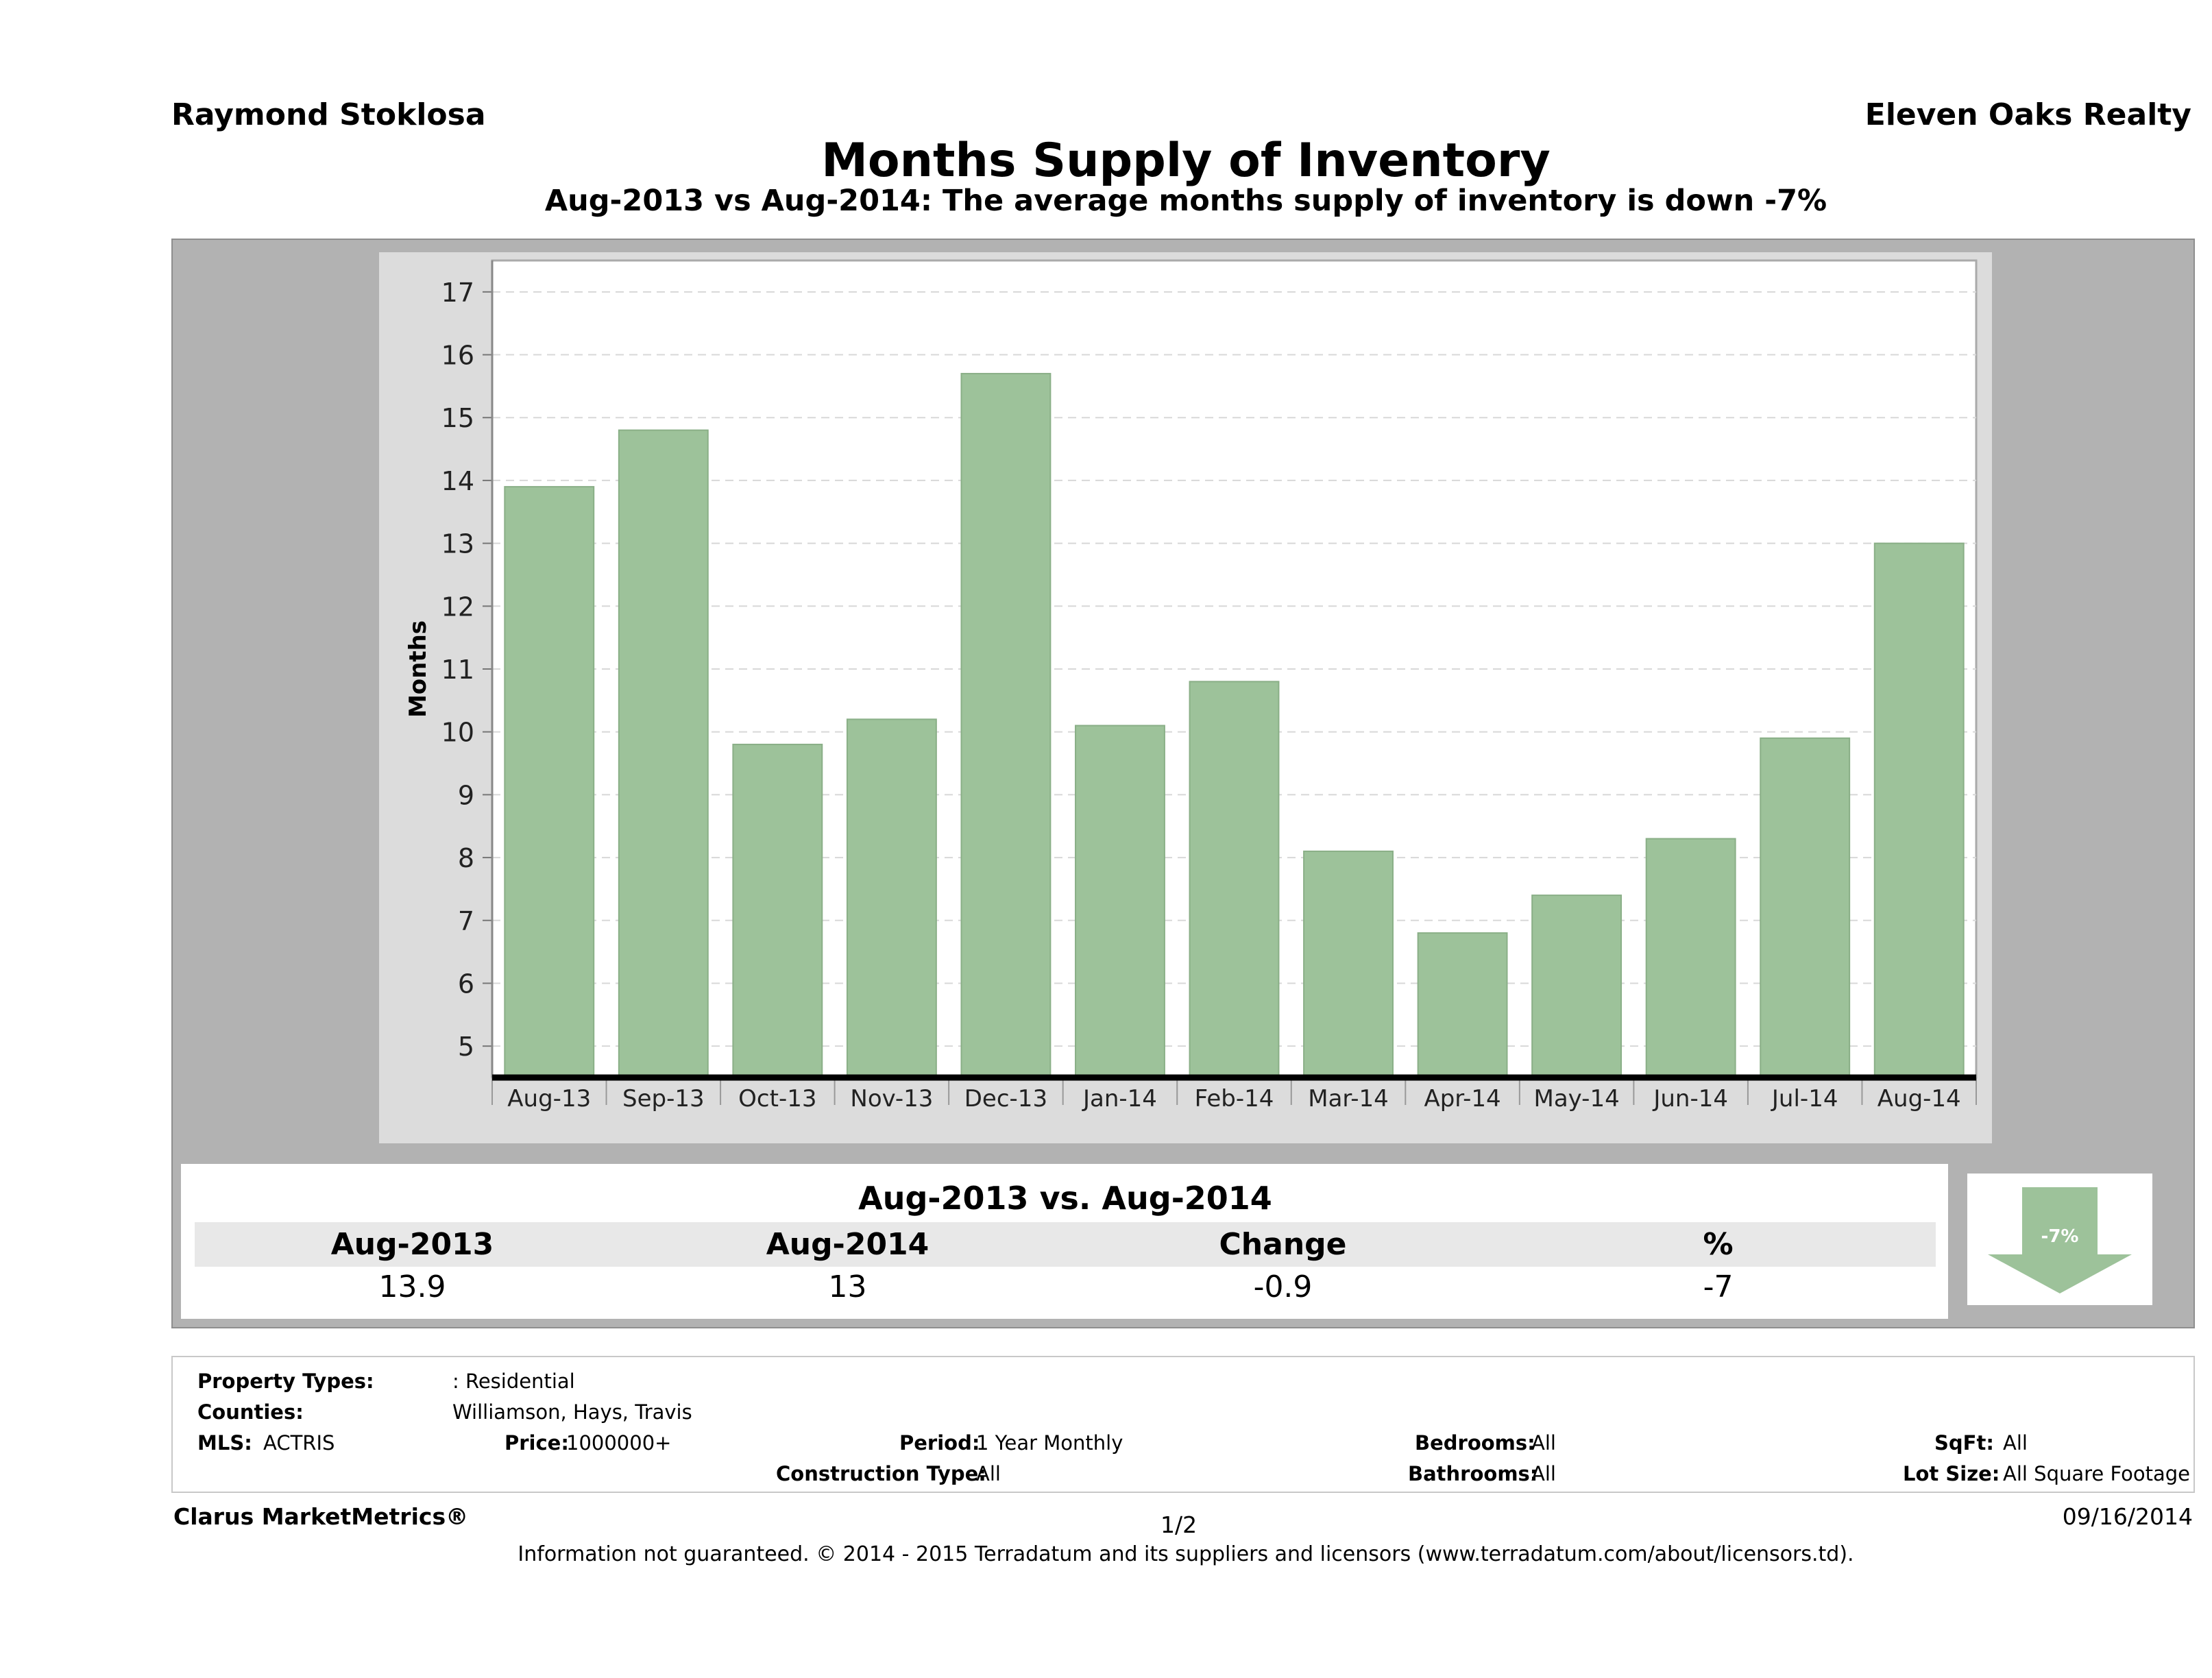  What do you see at coordinates (458, 733) in the screenshot?
I see `y-tick-label: 10` at bounding box center [458, 733].